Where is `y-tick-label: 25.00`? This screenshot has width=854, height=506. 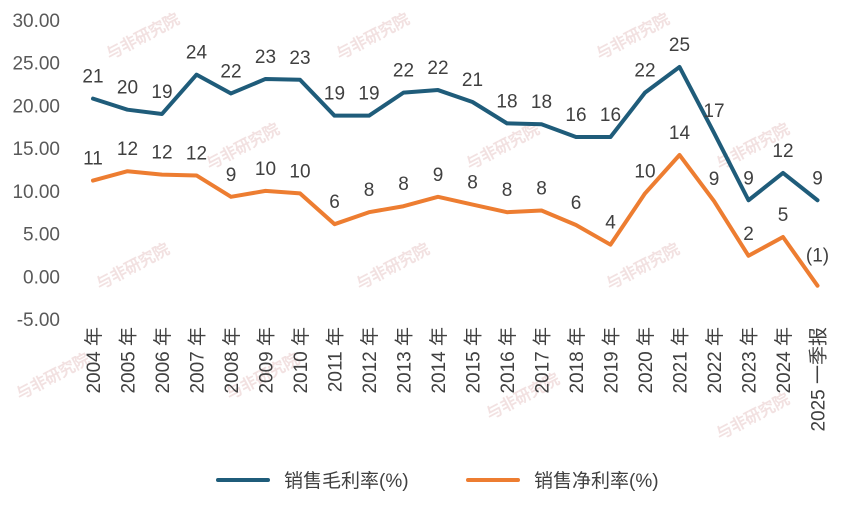
y-tick-label: 25.00 is located at coordinates (36, 64).